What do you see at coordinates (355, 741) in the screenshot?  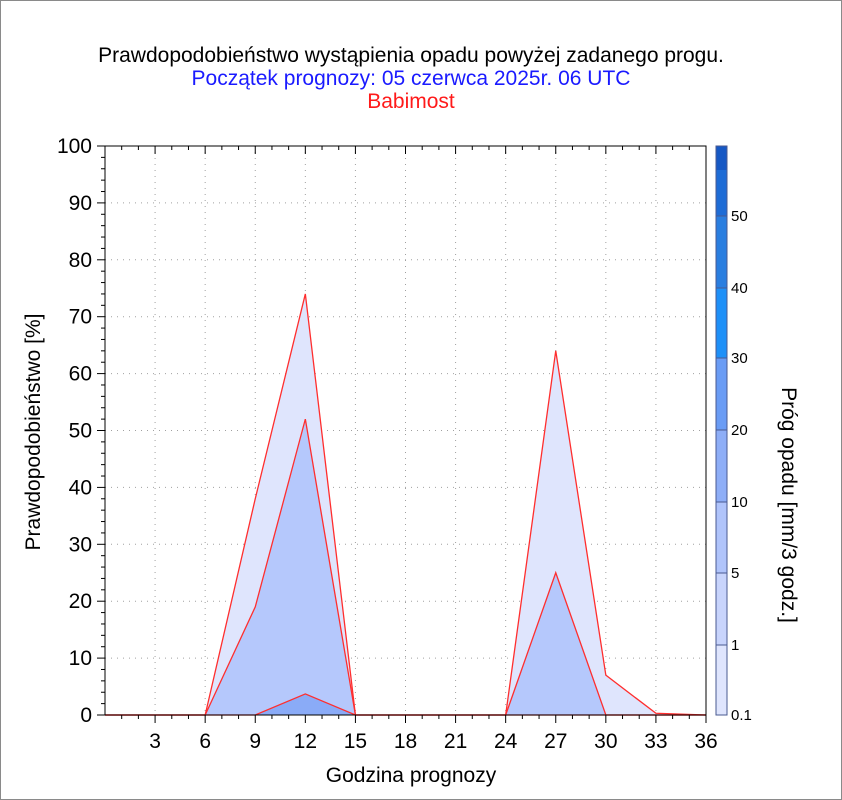 I see `x-tick-label: 15` at bounding box center [355, 741].